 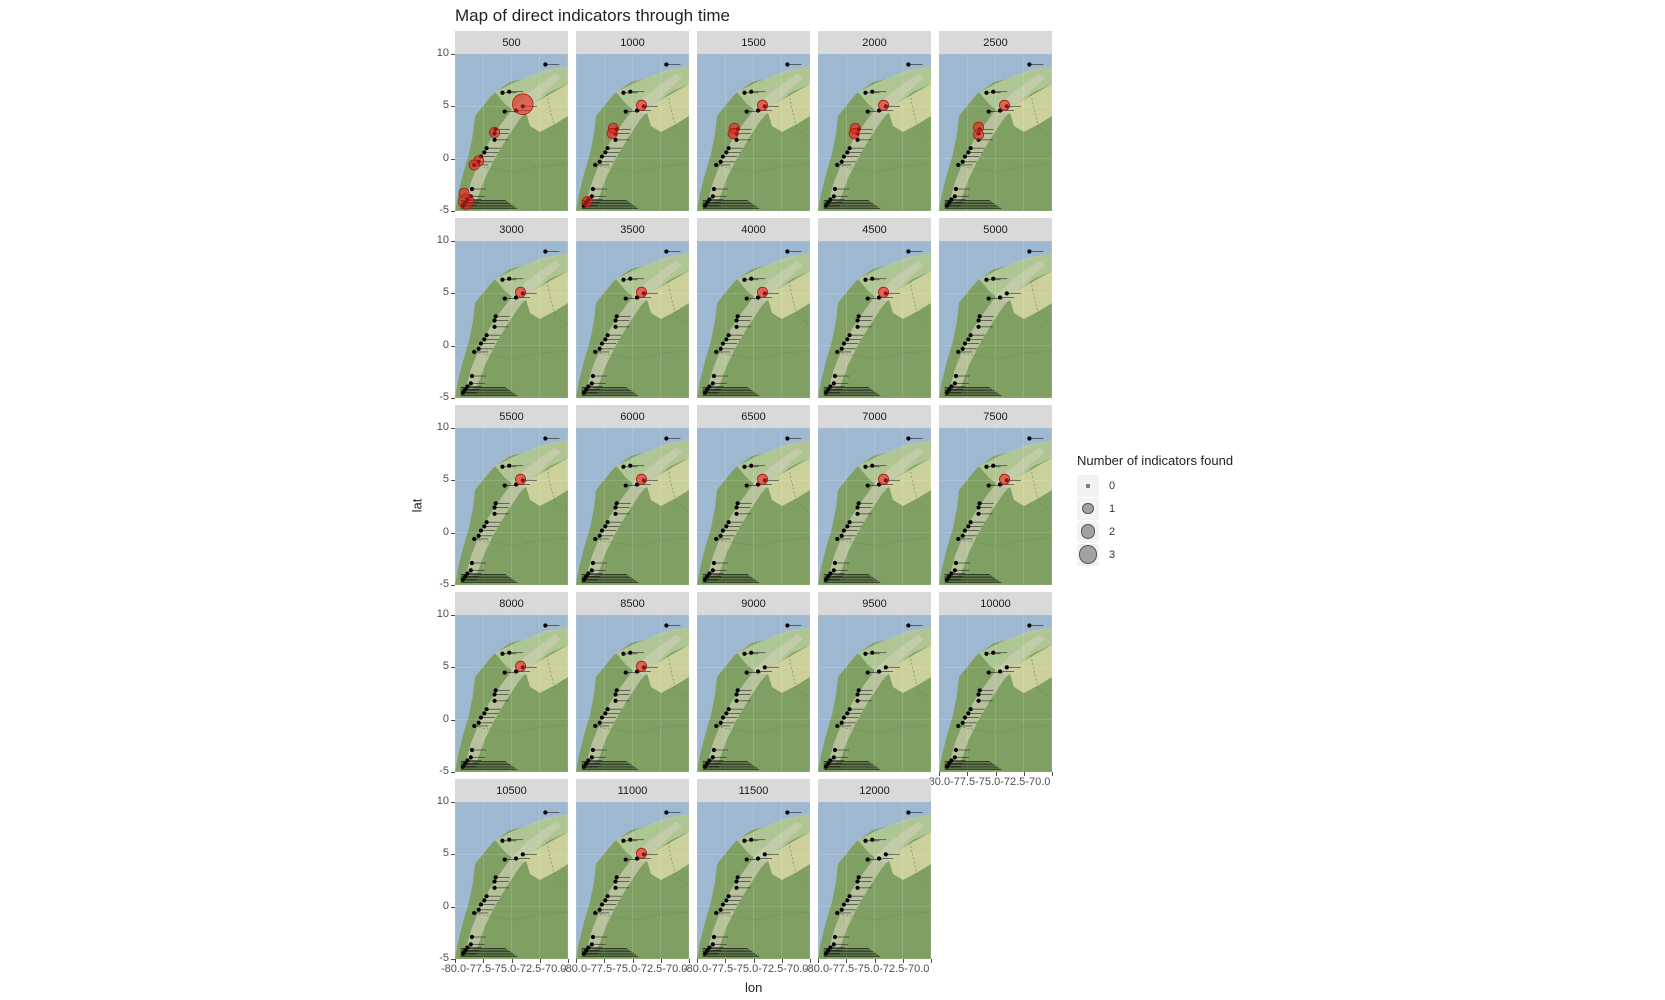 What do you see at coordinates (445, 905) in the screenshot?
I see `y-tick-label: 0` at bounding box center [445, 905].